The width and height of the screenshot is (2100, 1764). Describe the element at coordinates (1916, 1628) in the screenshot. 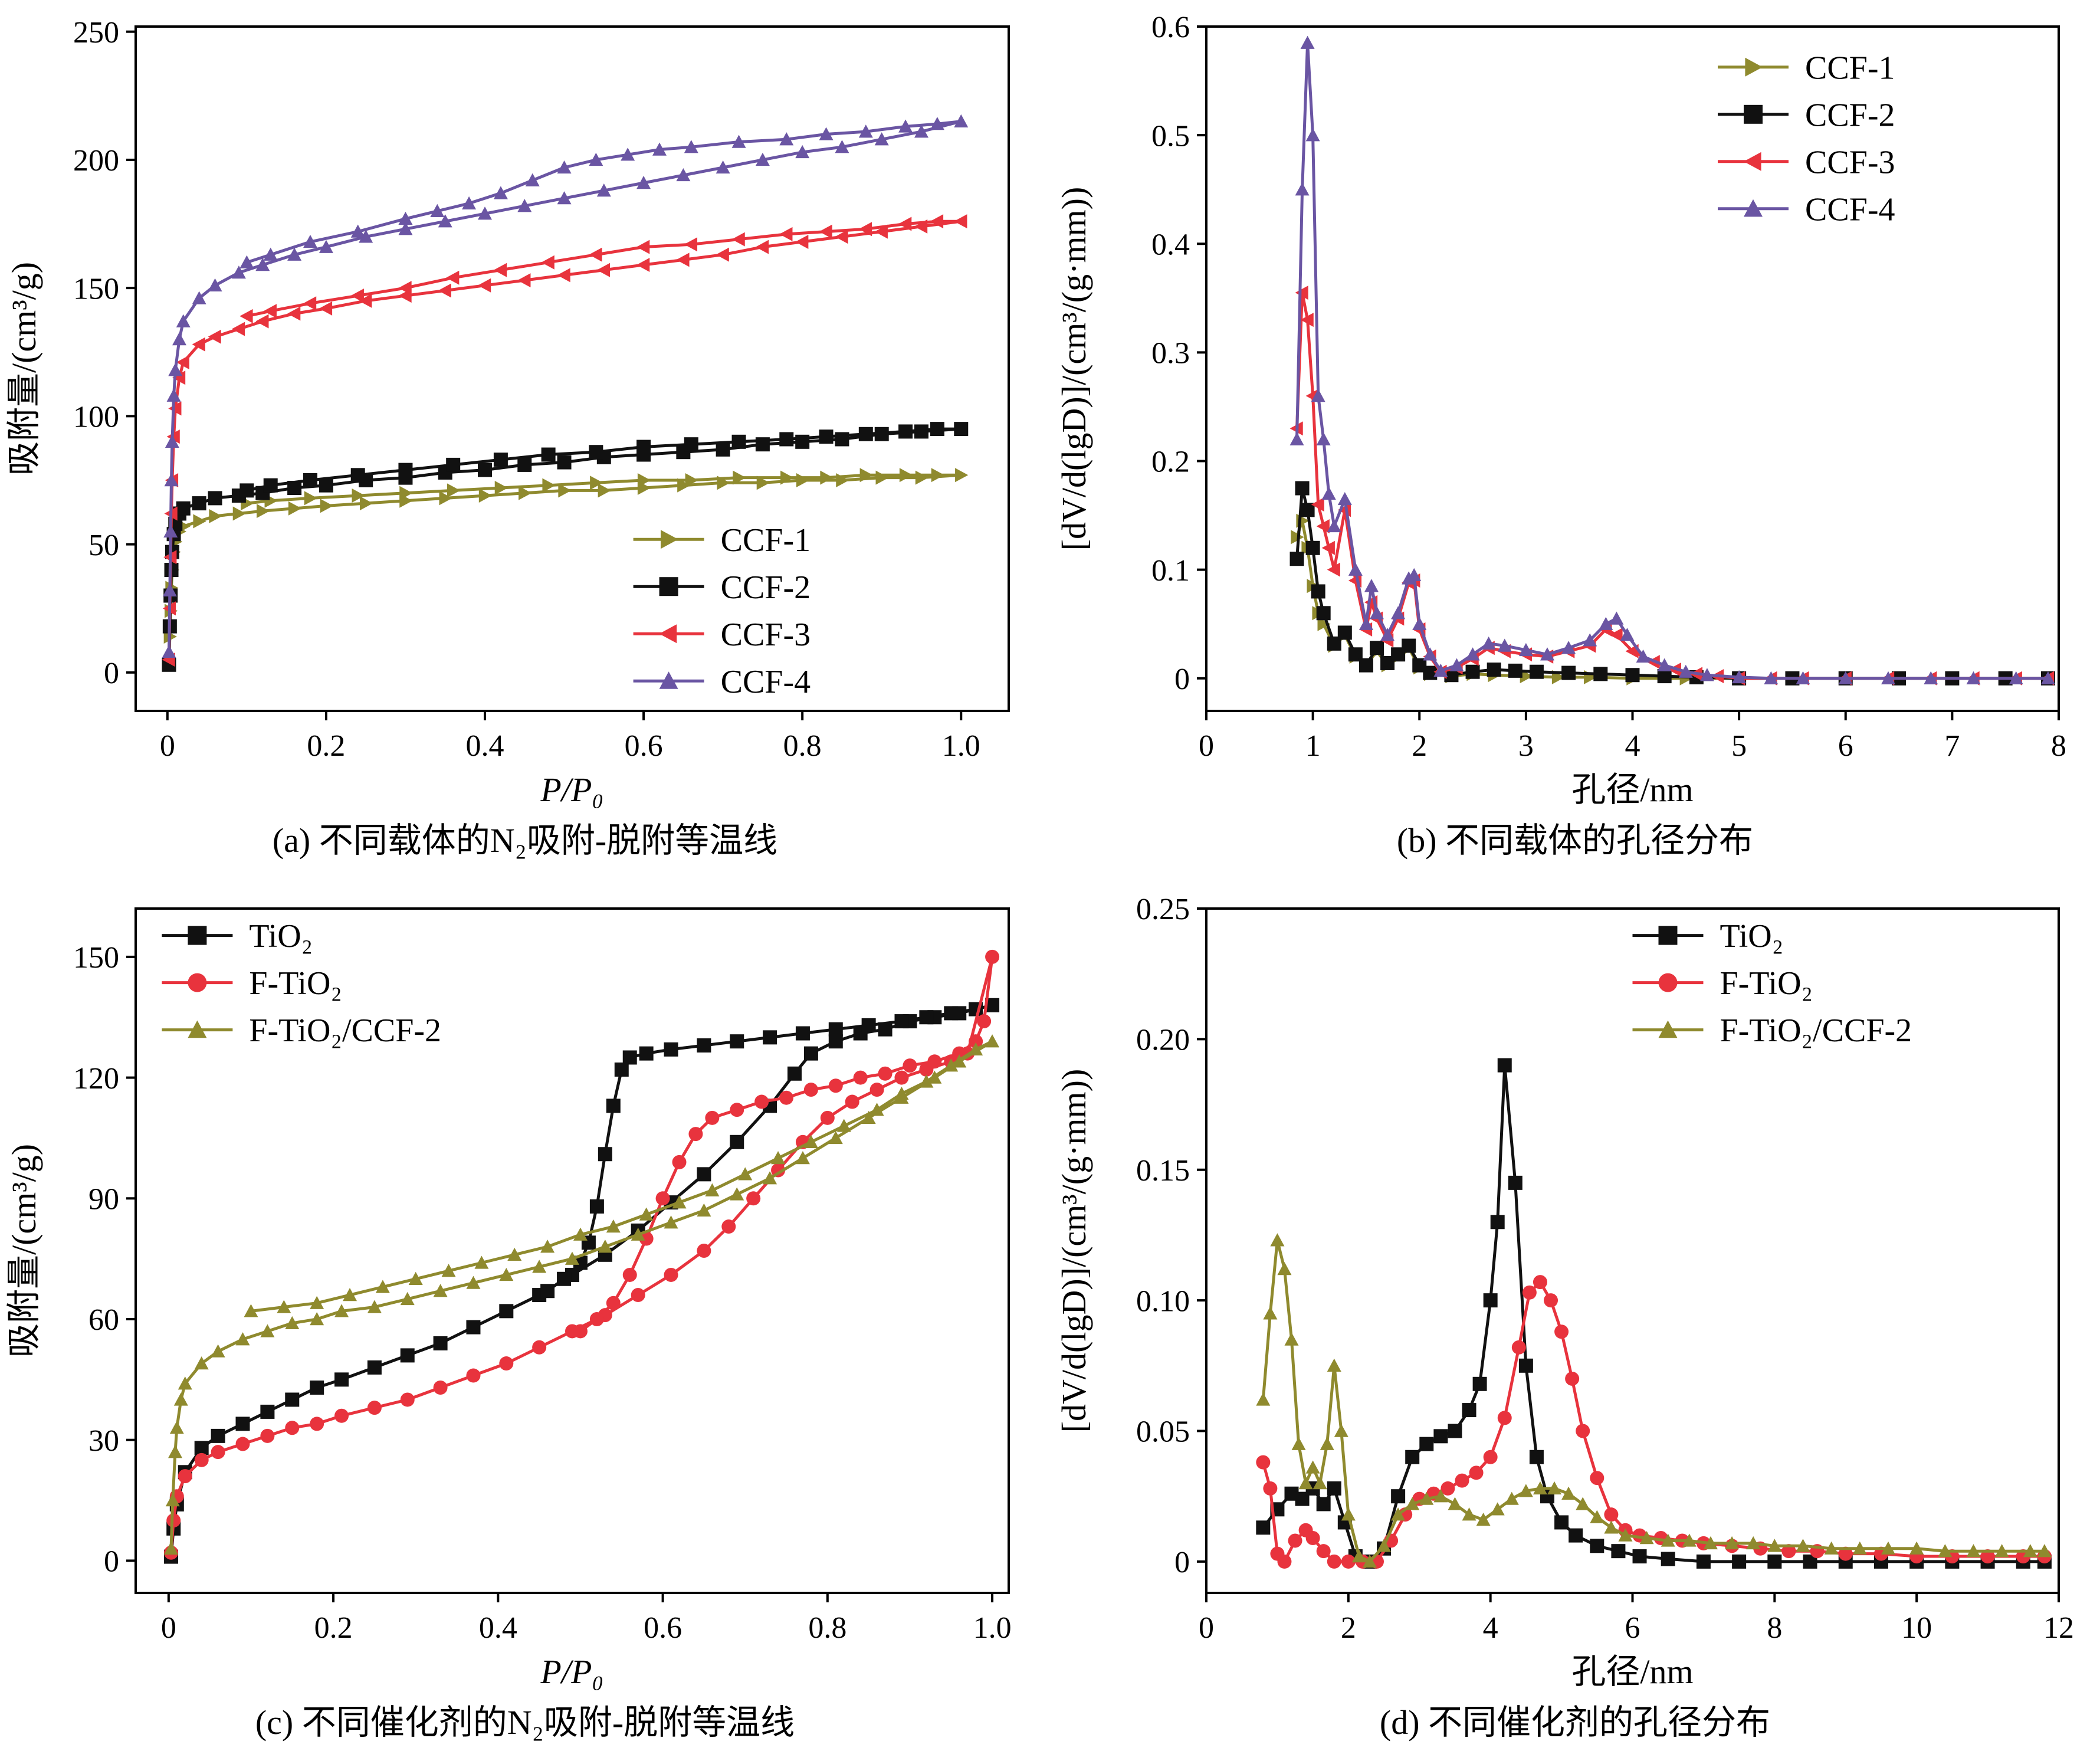

I see `svg-text: 10` at that location.